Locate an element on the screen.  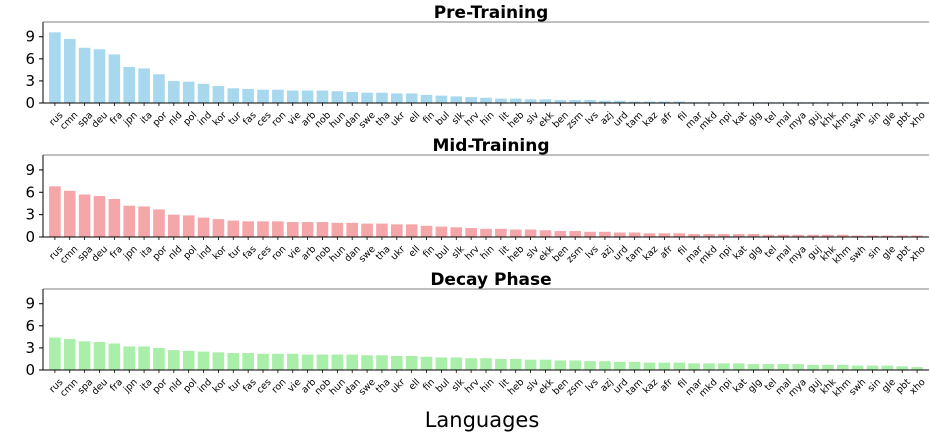
bar-gle is located at coordinates (887, 236).